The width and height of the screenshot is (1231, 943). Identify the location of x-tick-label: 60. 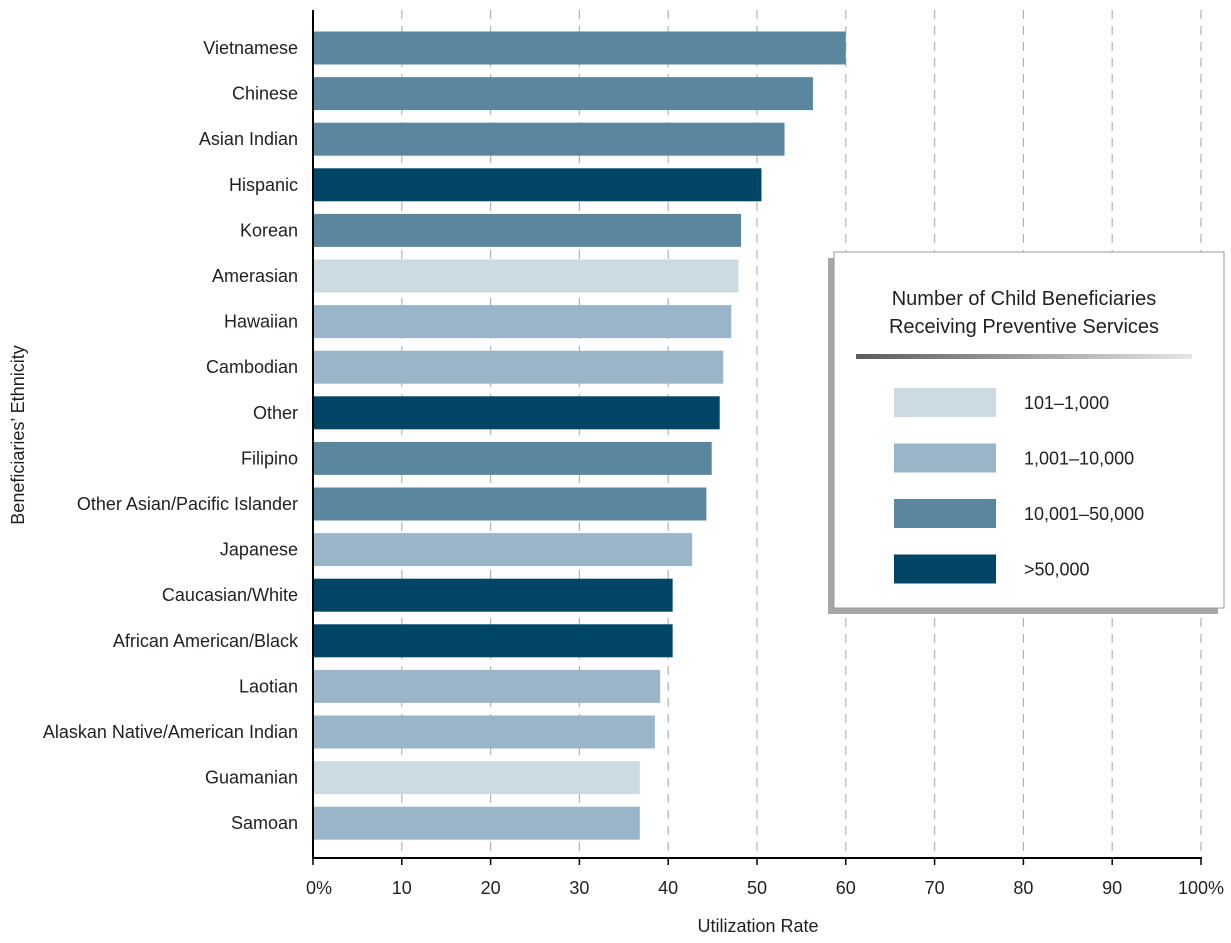
(846, 888).